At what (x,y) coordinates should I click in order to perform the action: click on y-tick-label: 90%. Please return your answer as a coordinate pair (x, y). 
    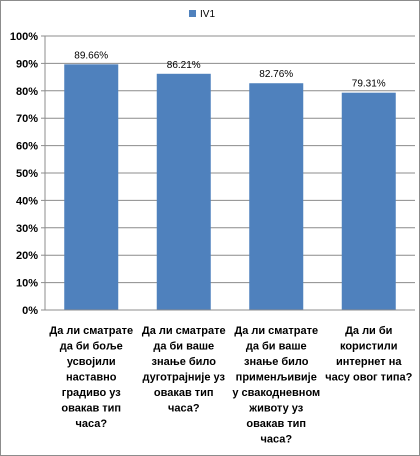
    Looking at the image, I should click on (27, 64).